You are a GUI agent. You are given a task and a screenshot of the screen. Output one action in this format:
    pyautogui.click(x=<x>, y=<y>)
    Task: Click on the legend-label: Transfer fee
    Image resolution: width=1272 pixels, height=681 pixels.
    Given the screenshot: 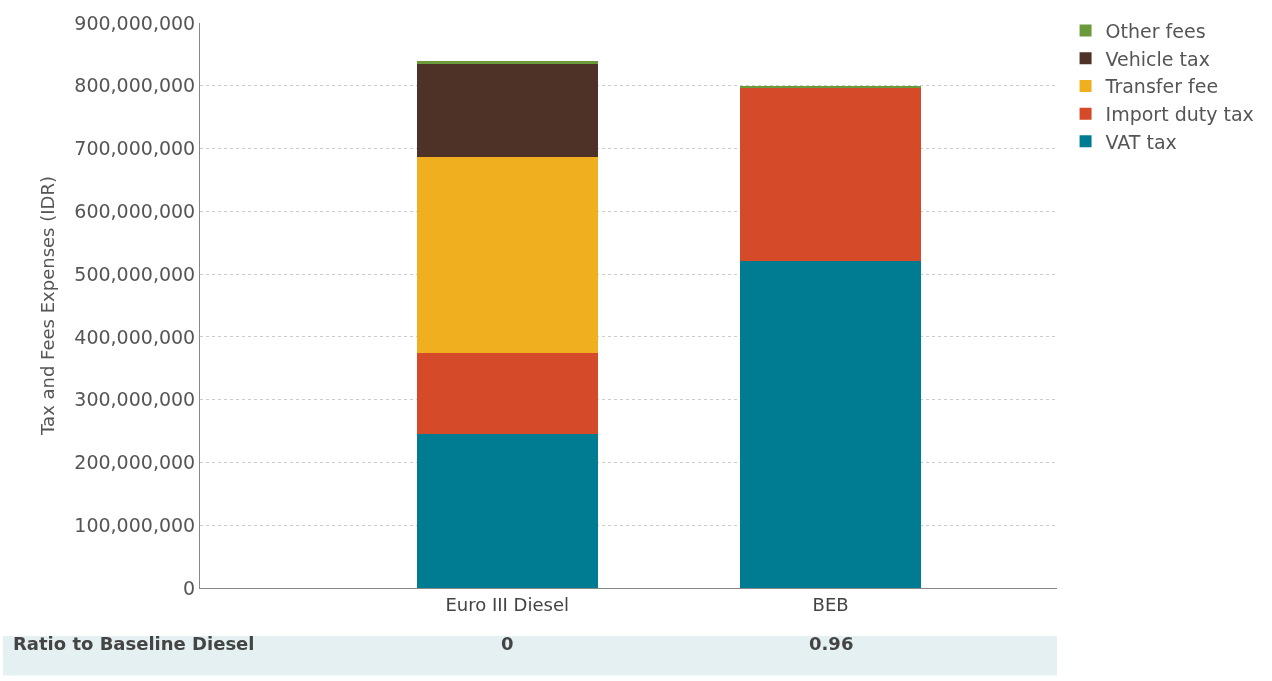 What is the action you would take?
    pyautogui.click(x=1161, y=86)
    